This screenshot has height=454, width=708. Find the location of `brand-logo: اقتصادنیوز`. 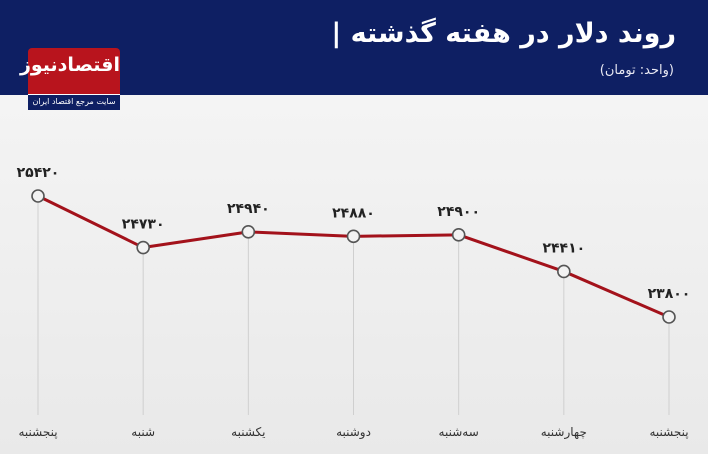

brand-logo: اقتصادنیوز is located at coordinates (69, 71).